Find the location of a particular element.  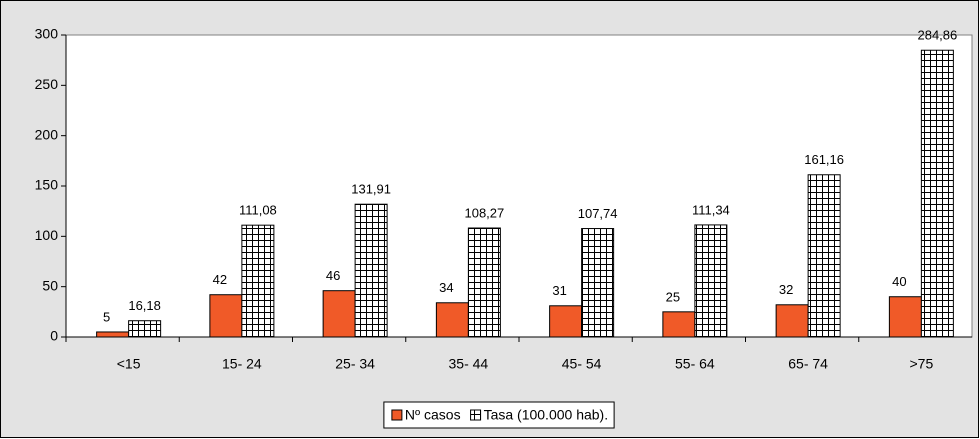

value-label: 25 is located at coordinates (673, 296).